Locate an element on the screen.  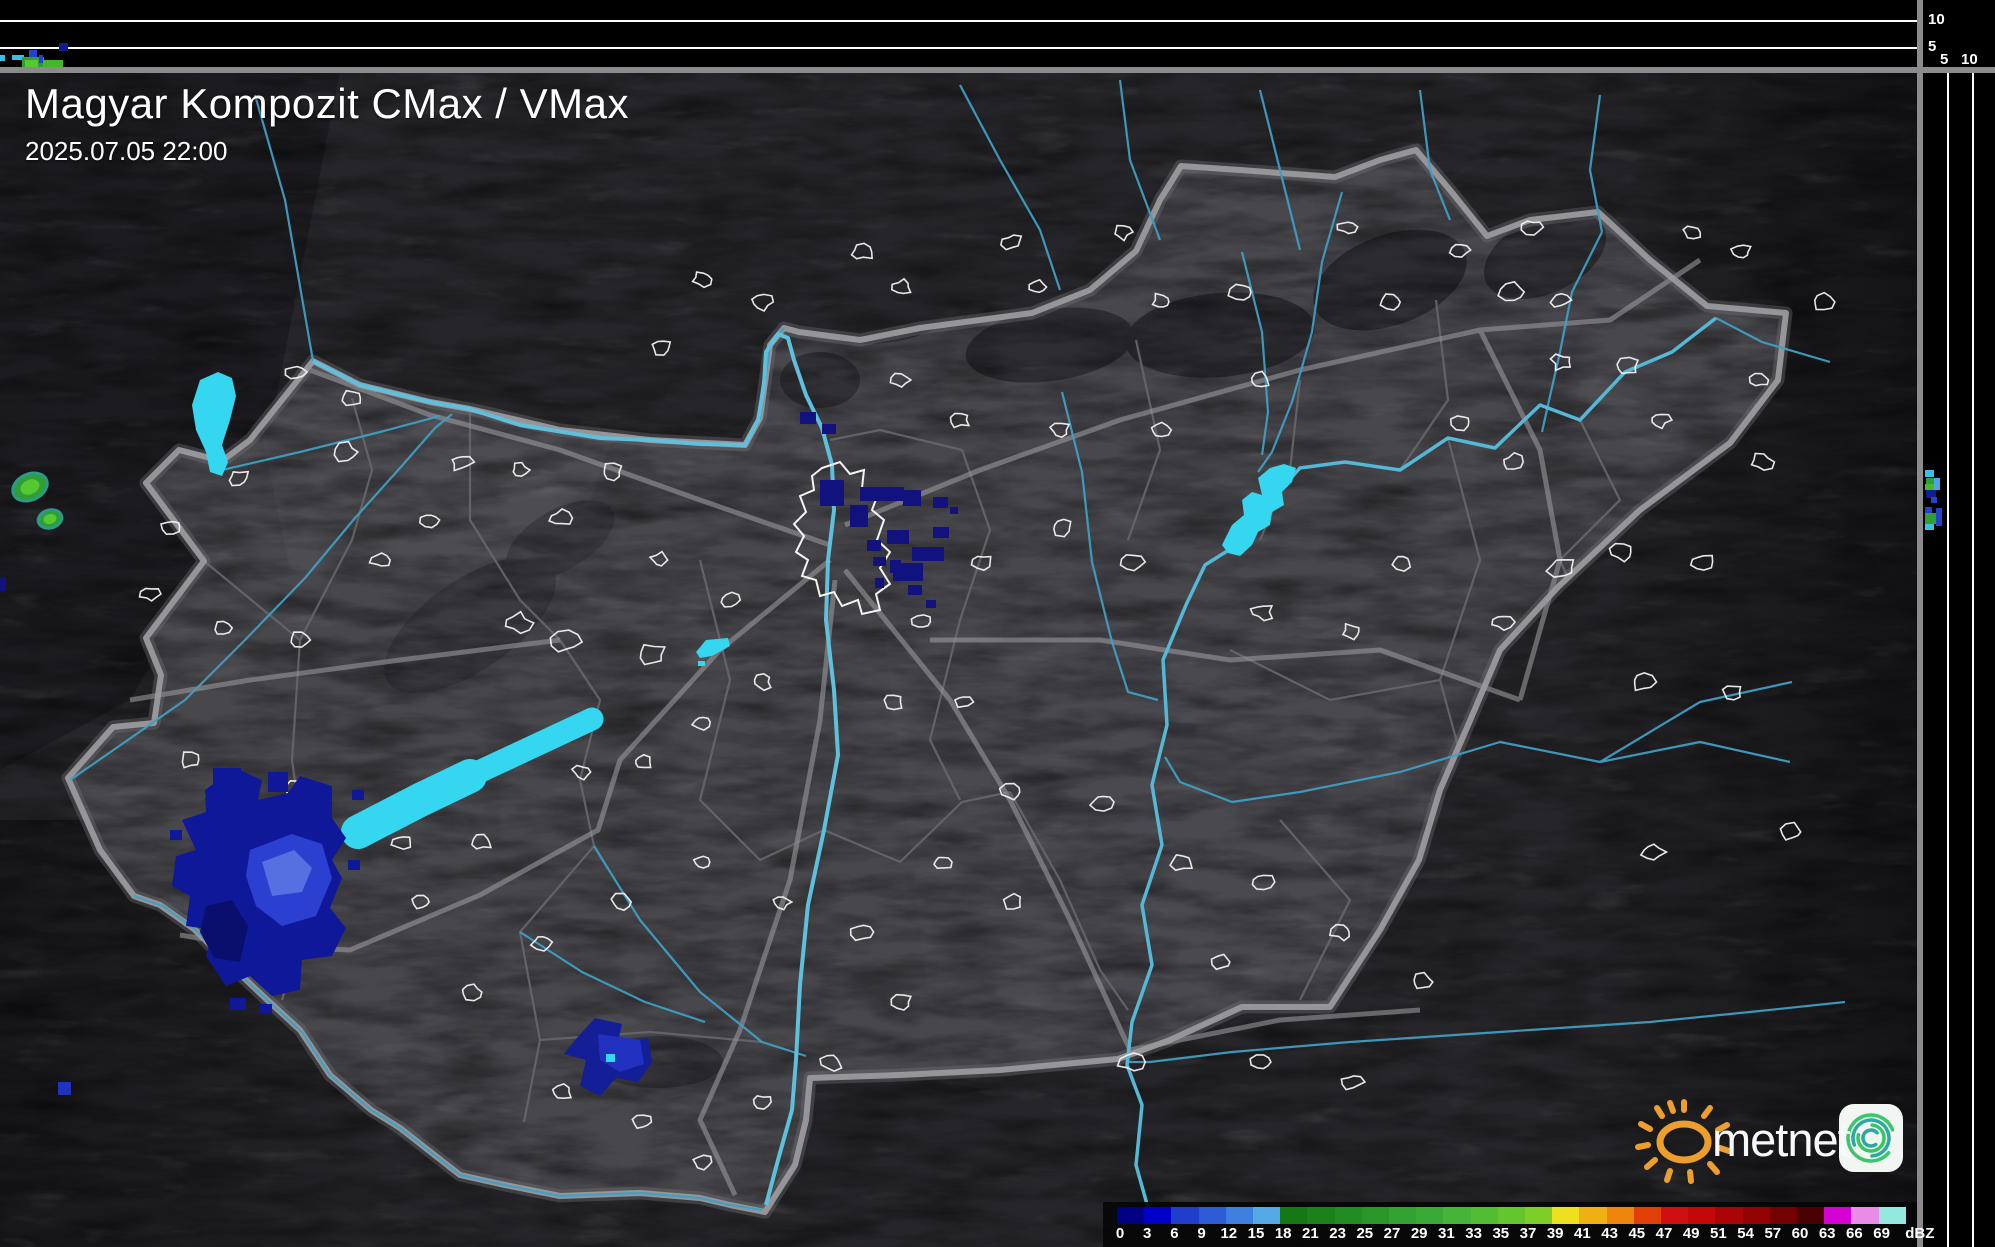
colorbar-tick-label: 6 is located at coordinates (1174, 1233).